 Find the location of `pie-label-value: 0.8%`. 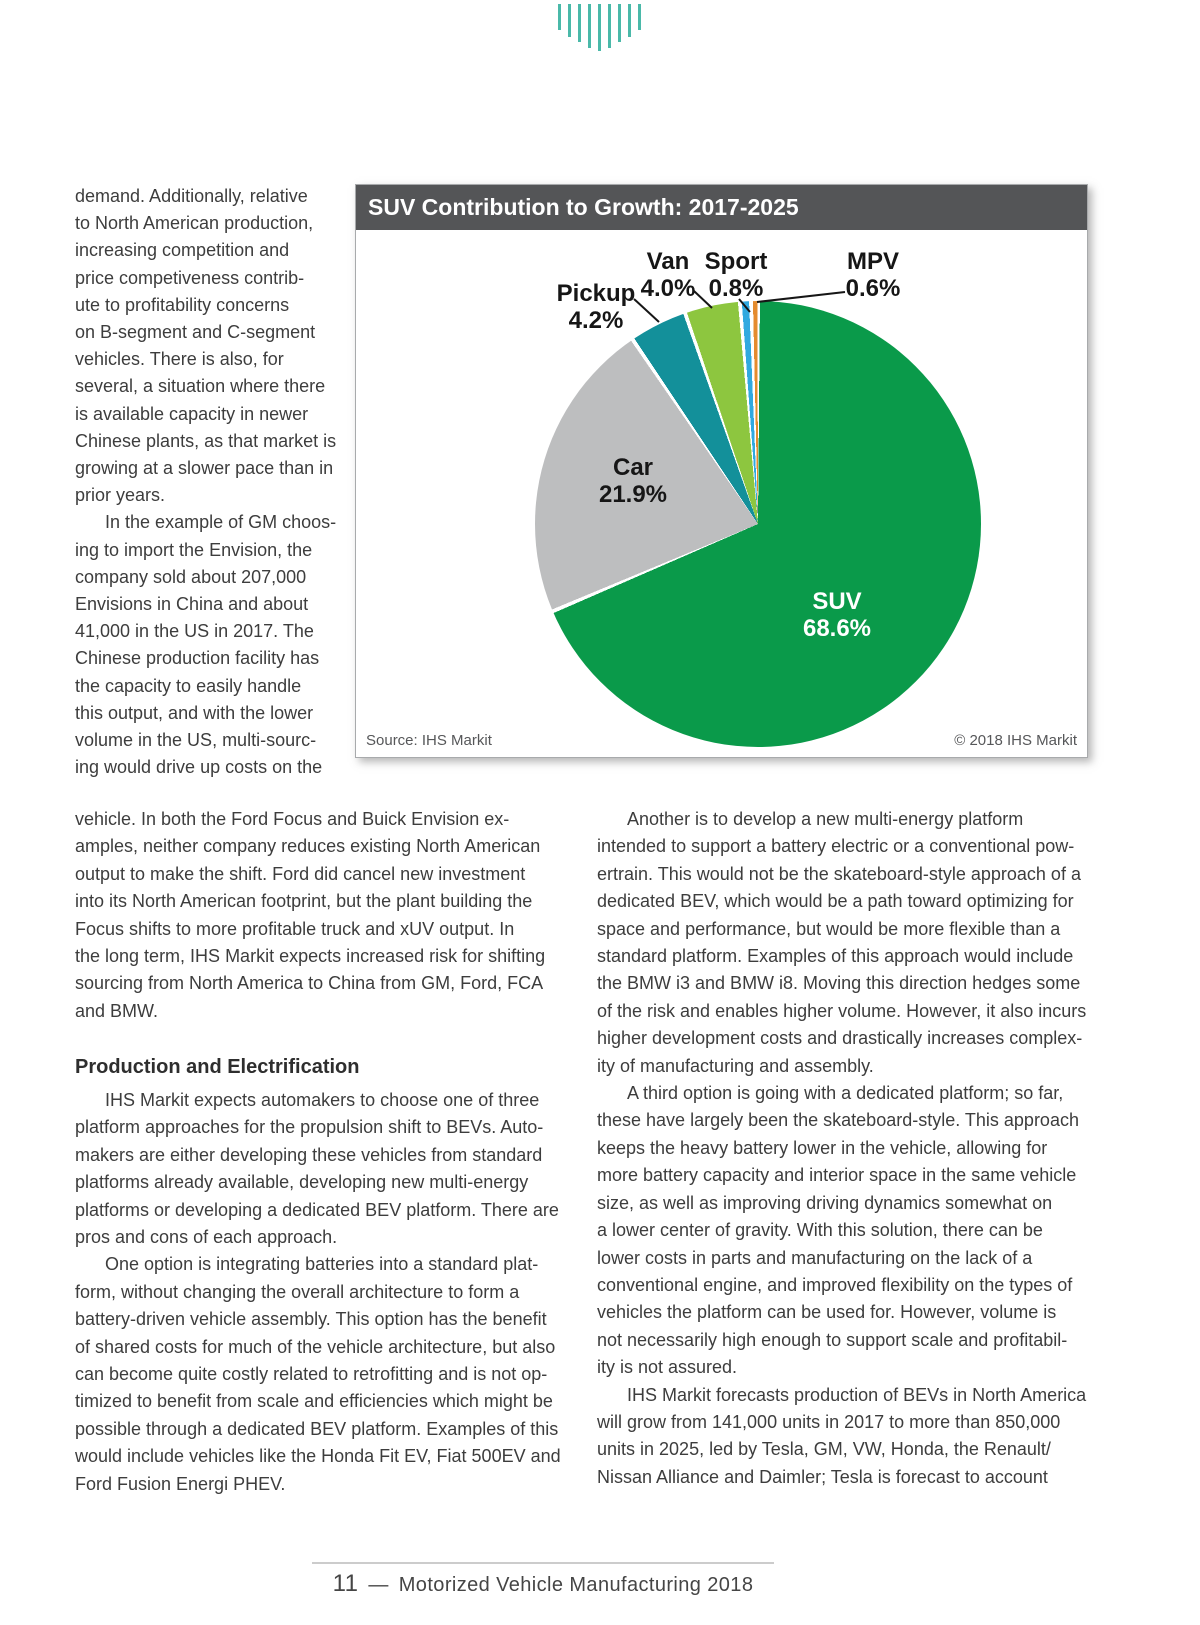

pie-label-value: 0.8% is located at coordinates (736, 288).